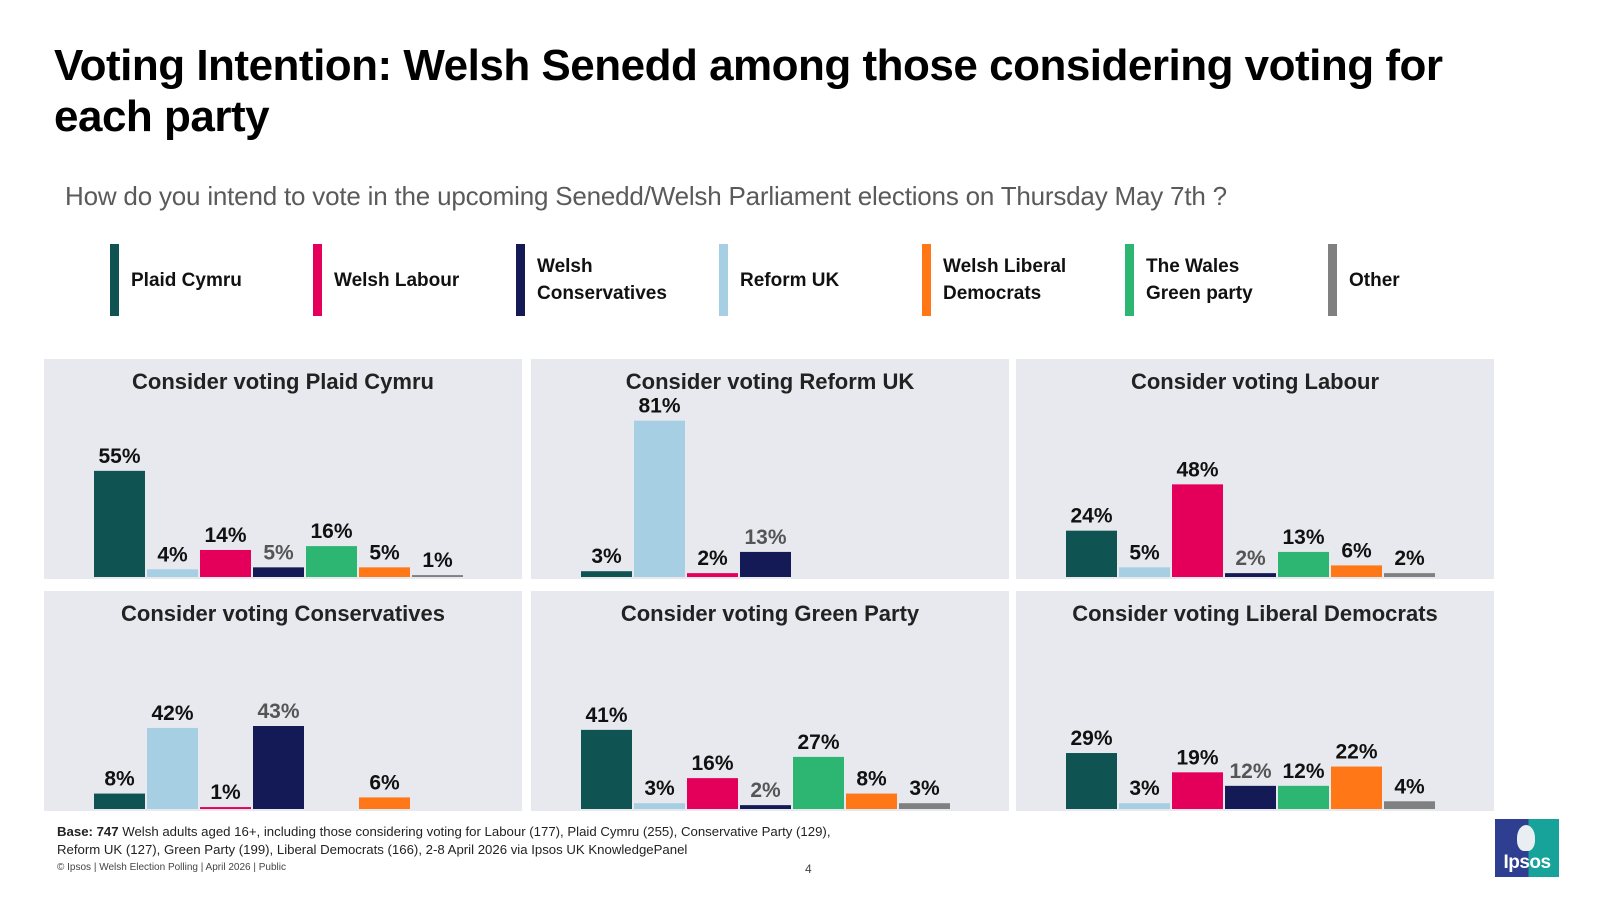 The image size is (1600, 900). What do you see at coordinates (1129, 280) in the screenshot?
I see `legend-swatch-wales-green-party` at bounding box center [1129, 280].